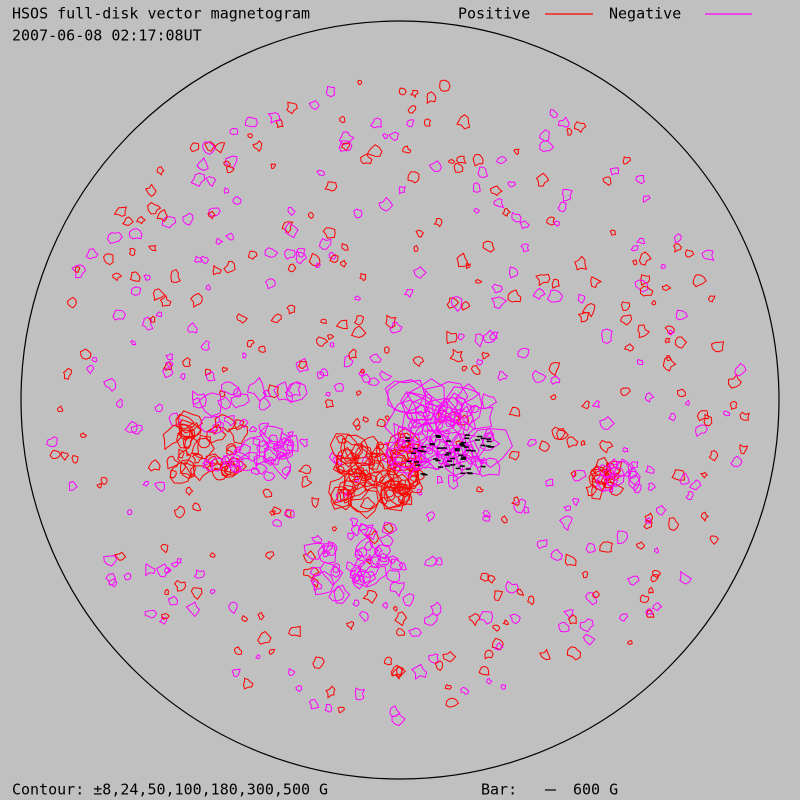 The height and width of the screenshot is (800, 800). What do you see at coordinates (645, 14) in the screenshot?
I see `legend-label: Negative` at bounding box center [645, 14].